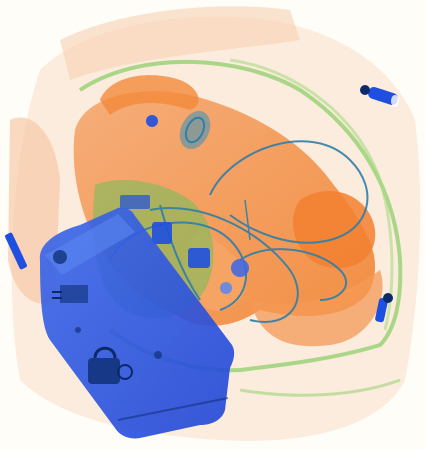 The width and height of the screenshot is (425, 449). Describe the element at coordinates (384, 308) in the screenshot. I see `loose-cylinder-right` at that location.